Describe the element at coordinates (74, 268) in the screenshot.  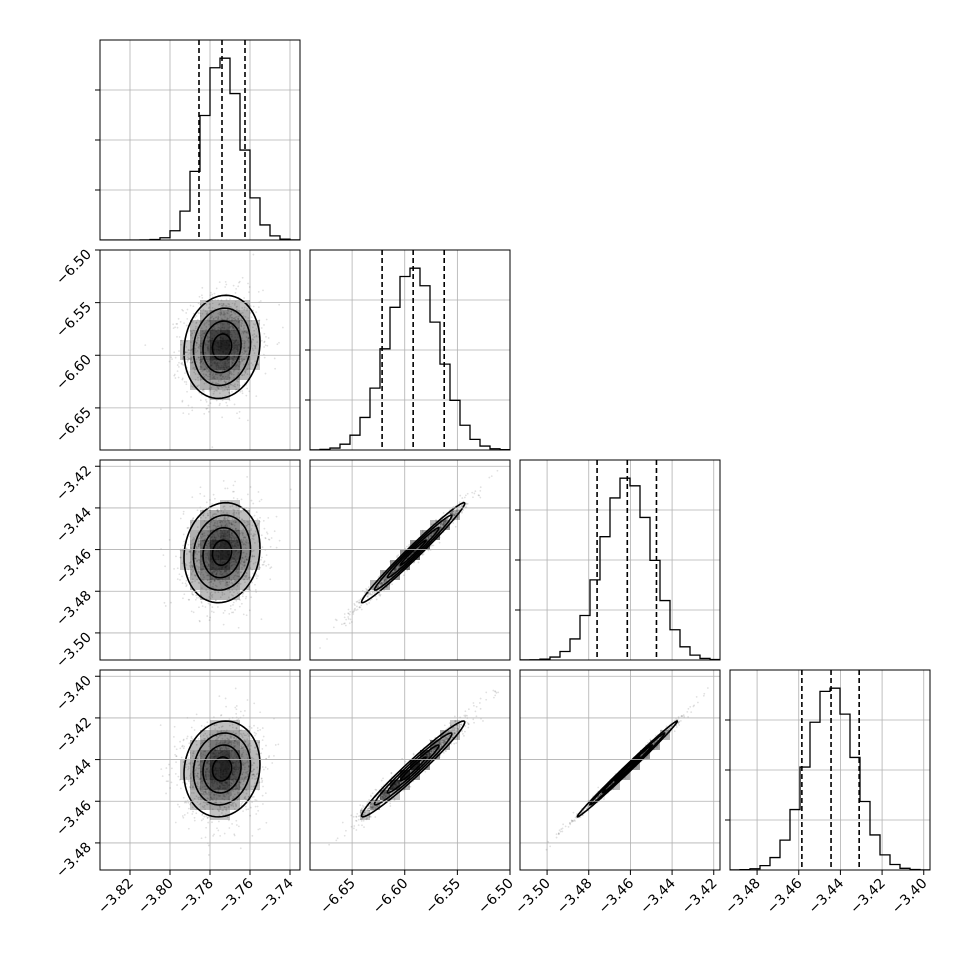
I see `y-tick-label-1-3: −6.50` at that location.